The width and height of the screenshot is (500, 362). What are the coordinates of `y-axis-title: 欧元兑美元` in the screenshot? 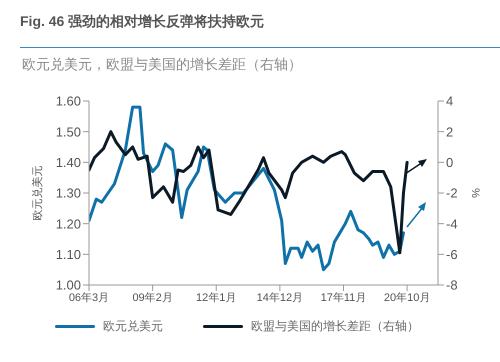 It's located at (37, 193).